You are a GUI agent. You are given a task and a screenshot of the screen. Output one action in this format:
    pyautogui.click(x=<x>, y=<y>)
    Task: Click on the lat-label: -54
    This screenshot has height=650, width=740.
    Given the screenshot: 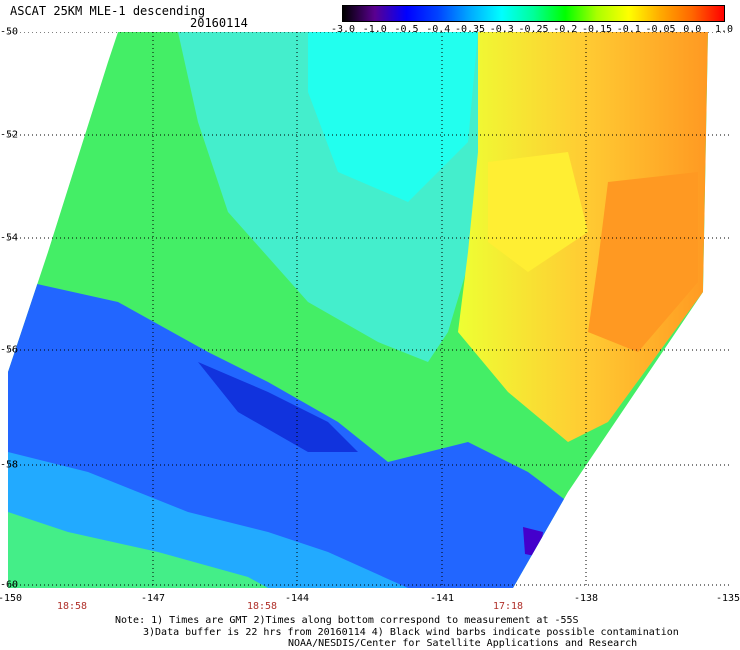 What is the action you would take?
    pyautogui.click(x=9, y=238)
    